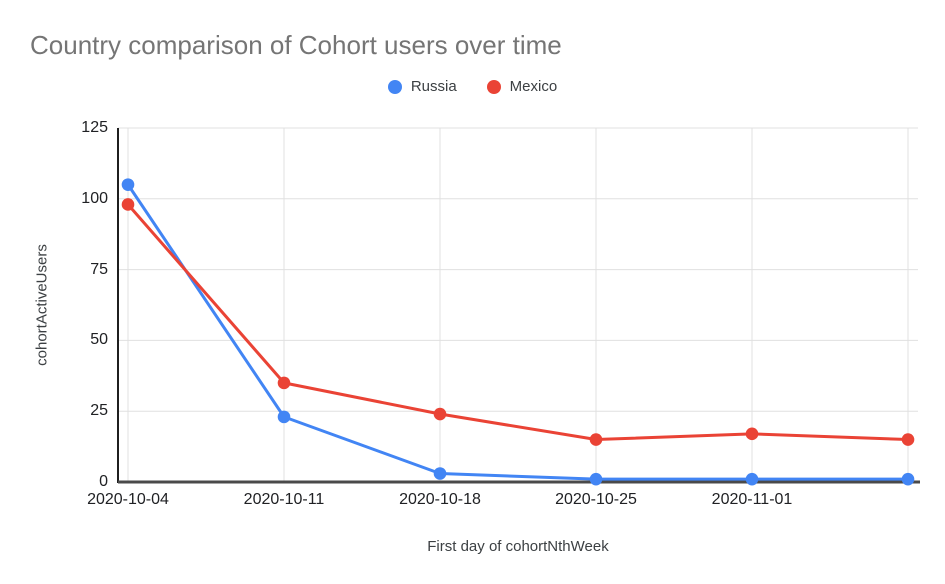 Image resolution: width=945 pixels, height=584 pixels. Describe the element at coordinates (493, 86) in the screenshot. I see `legend-marker-mexico-icon` at that location.